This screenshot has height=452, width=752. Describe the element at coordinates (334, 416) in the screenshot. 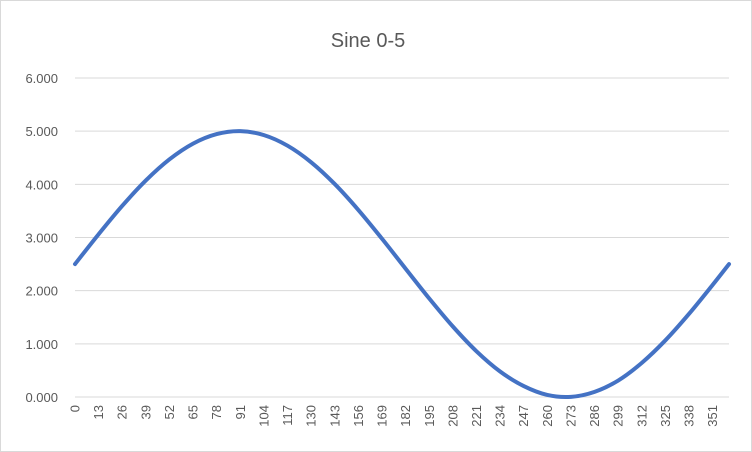

I see `x-tick-label: 143` at that location.